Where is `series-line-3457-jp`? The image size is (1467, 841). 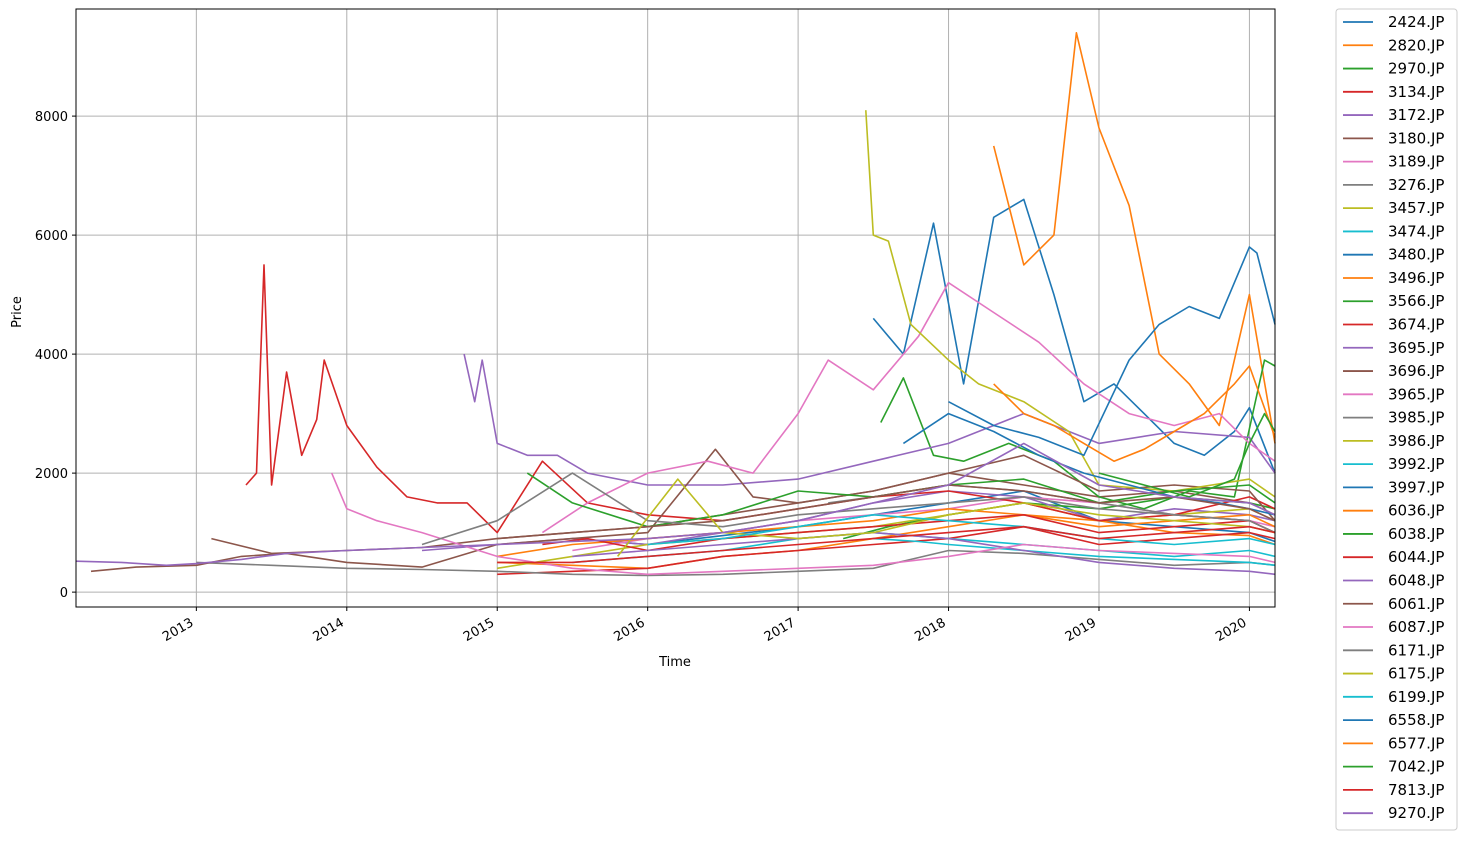 series-line-3457-jp is located at coordinates (886, 536).